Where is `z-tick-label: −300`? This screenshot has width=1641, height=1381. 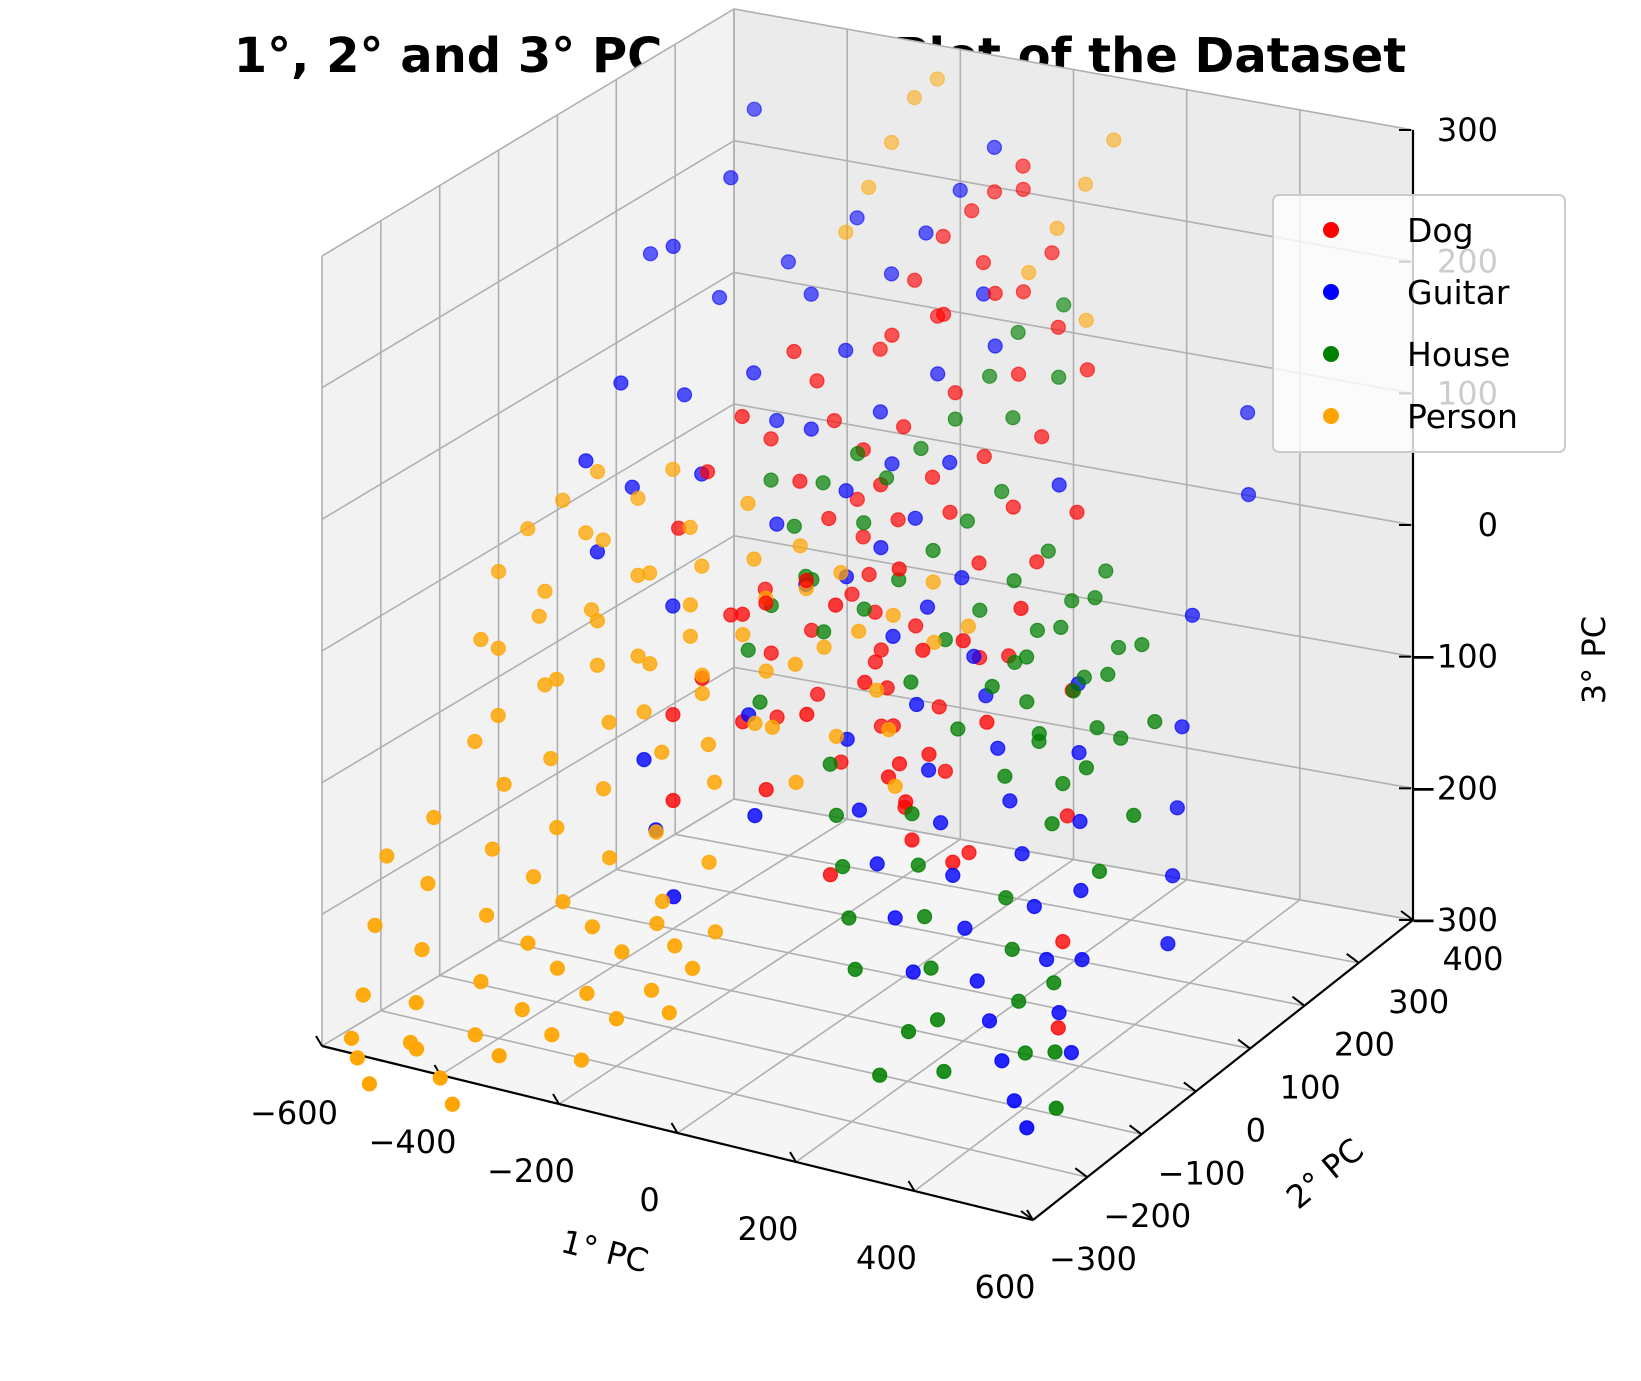 z-tick-label: −300 is located at coordinates (1454, 920).